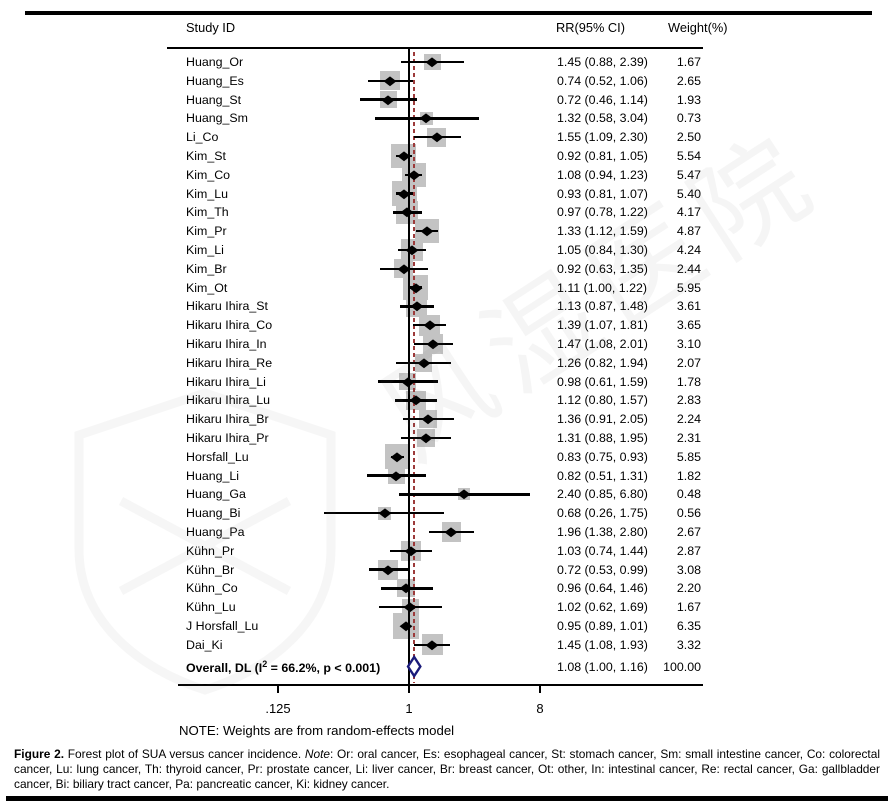  What do you see at coordinates (602, 550) in the screenshot?
I see `rr-ci-value: 1.03 (0.74, 1.44)` at bounding box center [602, 550].